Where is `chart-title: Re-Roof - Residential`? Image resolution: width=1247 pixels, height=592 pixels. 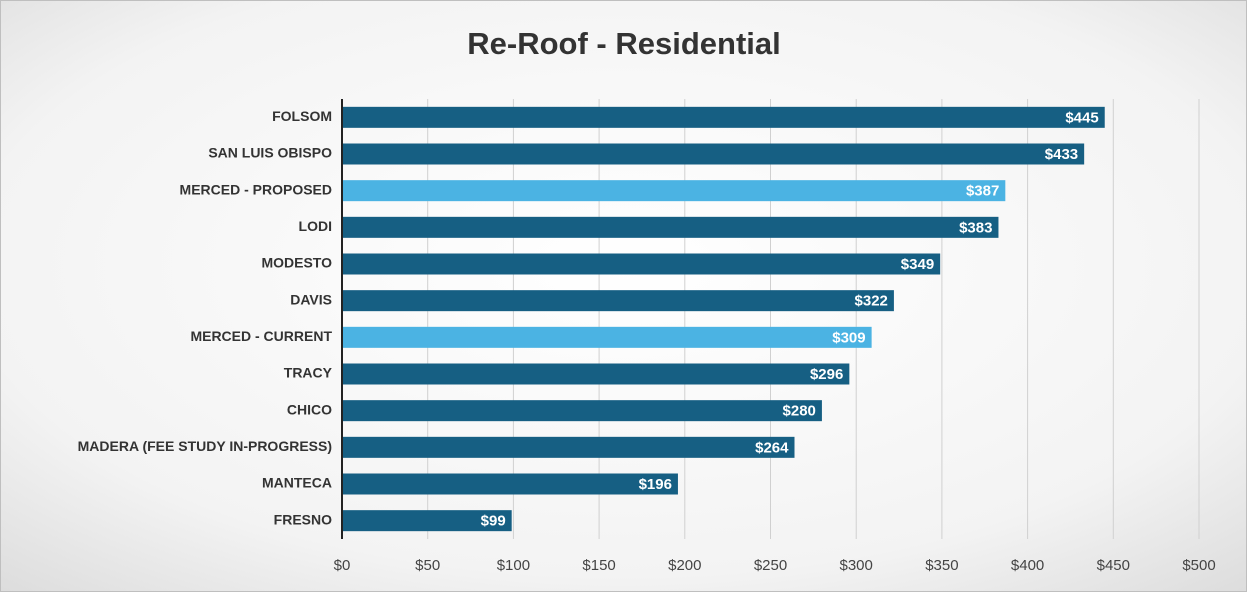 chart-title: Re-Roof - Residential is located at coordinates (623, 43).